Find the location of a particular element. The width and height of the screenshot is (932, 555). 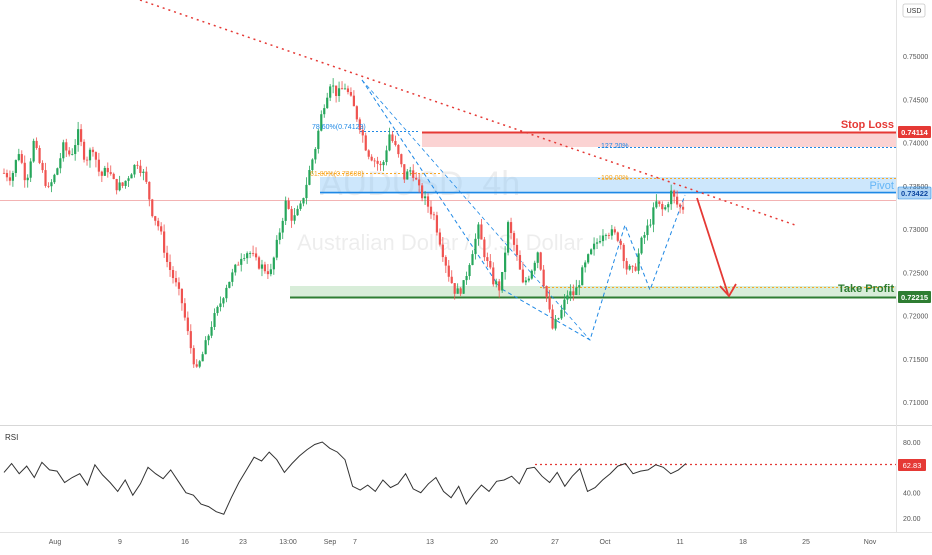

price-tick-label: 0.71500 is located at coordinates (915, 360).